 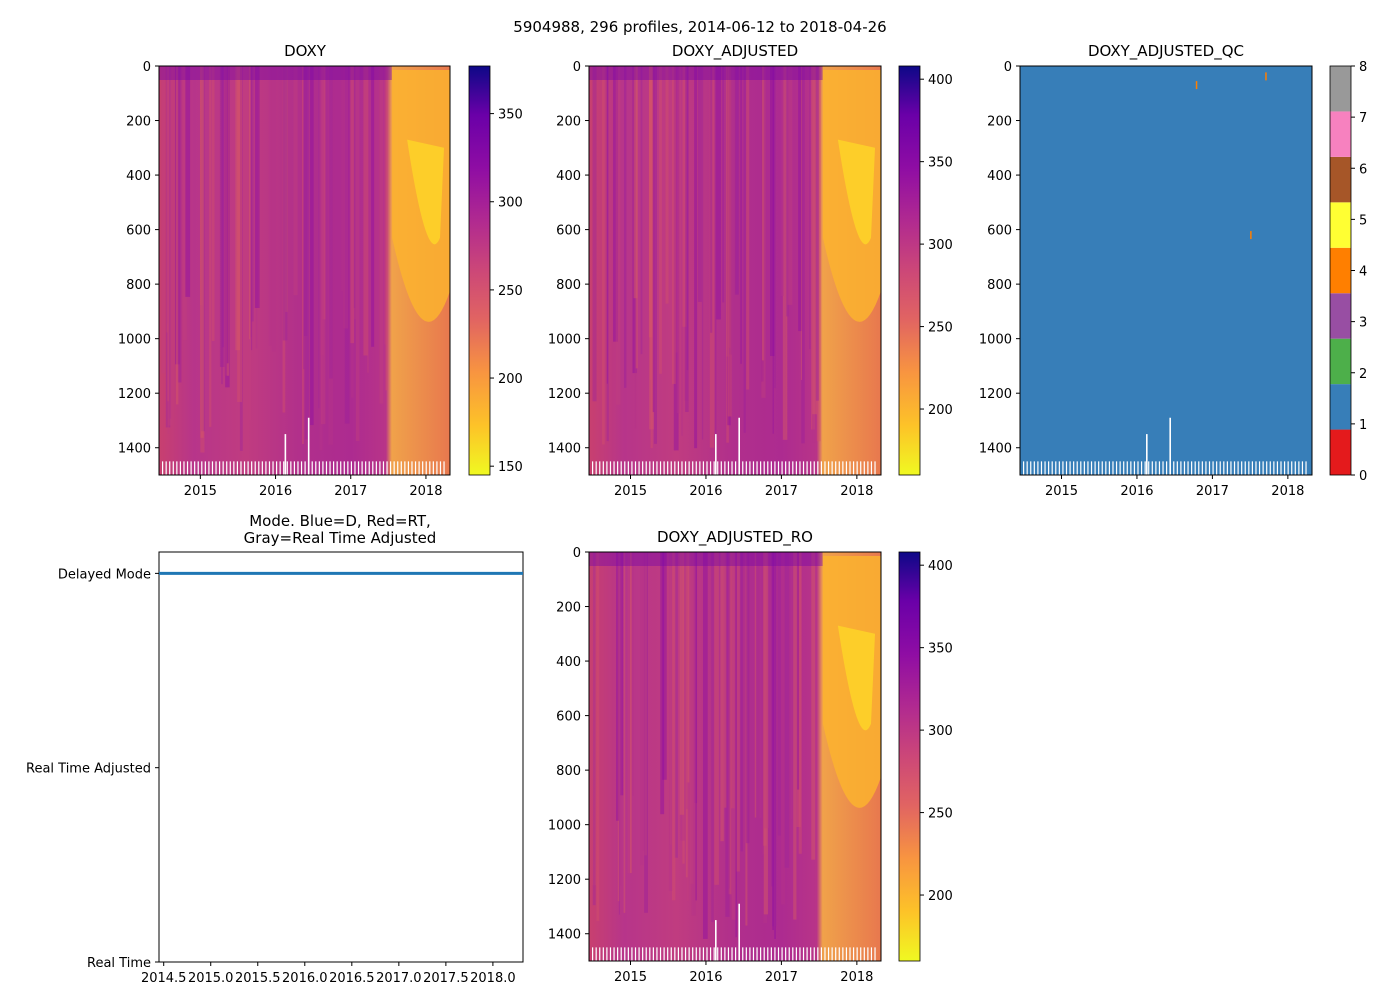 What do you see at coordinates (305, 51) in the screenshot?
I see `doxy-panel-title: DOXY` at bounding box center [305, 51].